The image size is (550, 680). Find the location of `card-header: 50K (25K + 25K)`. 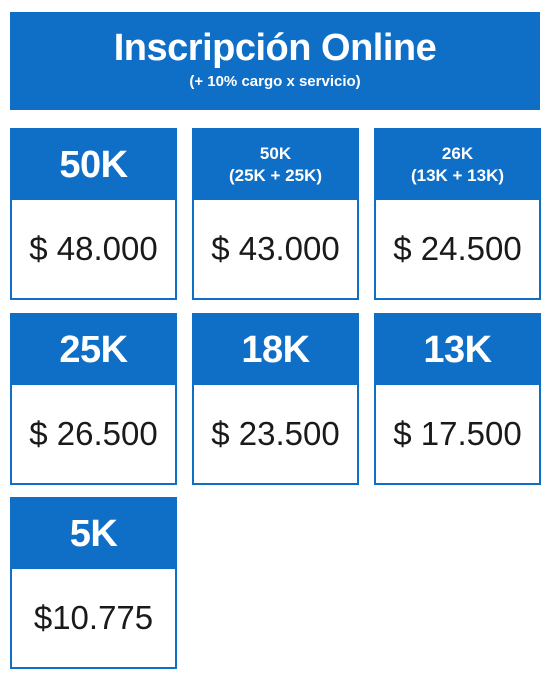

card-header: 50K (25K + 25K) is located at coordinates (275, 165).